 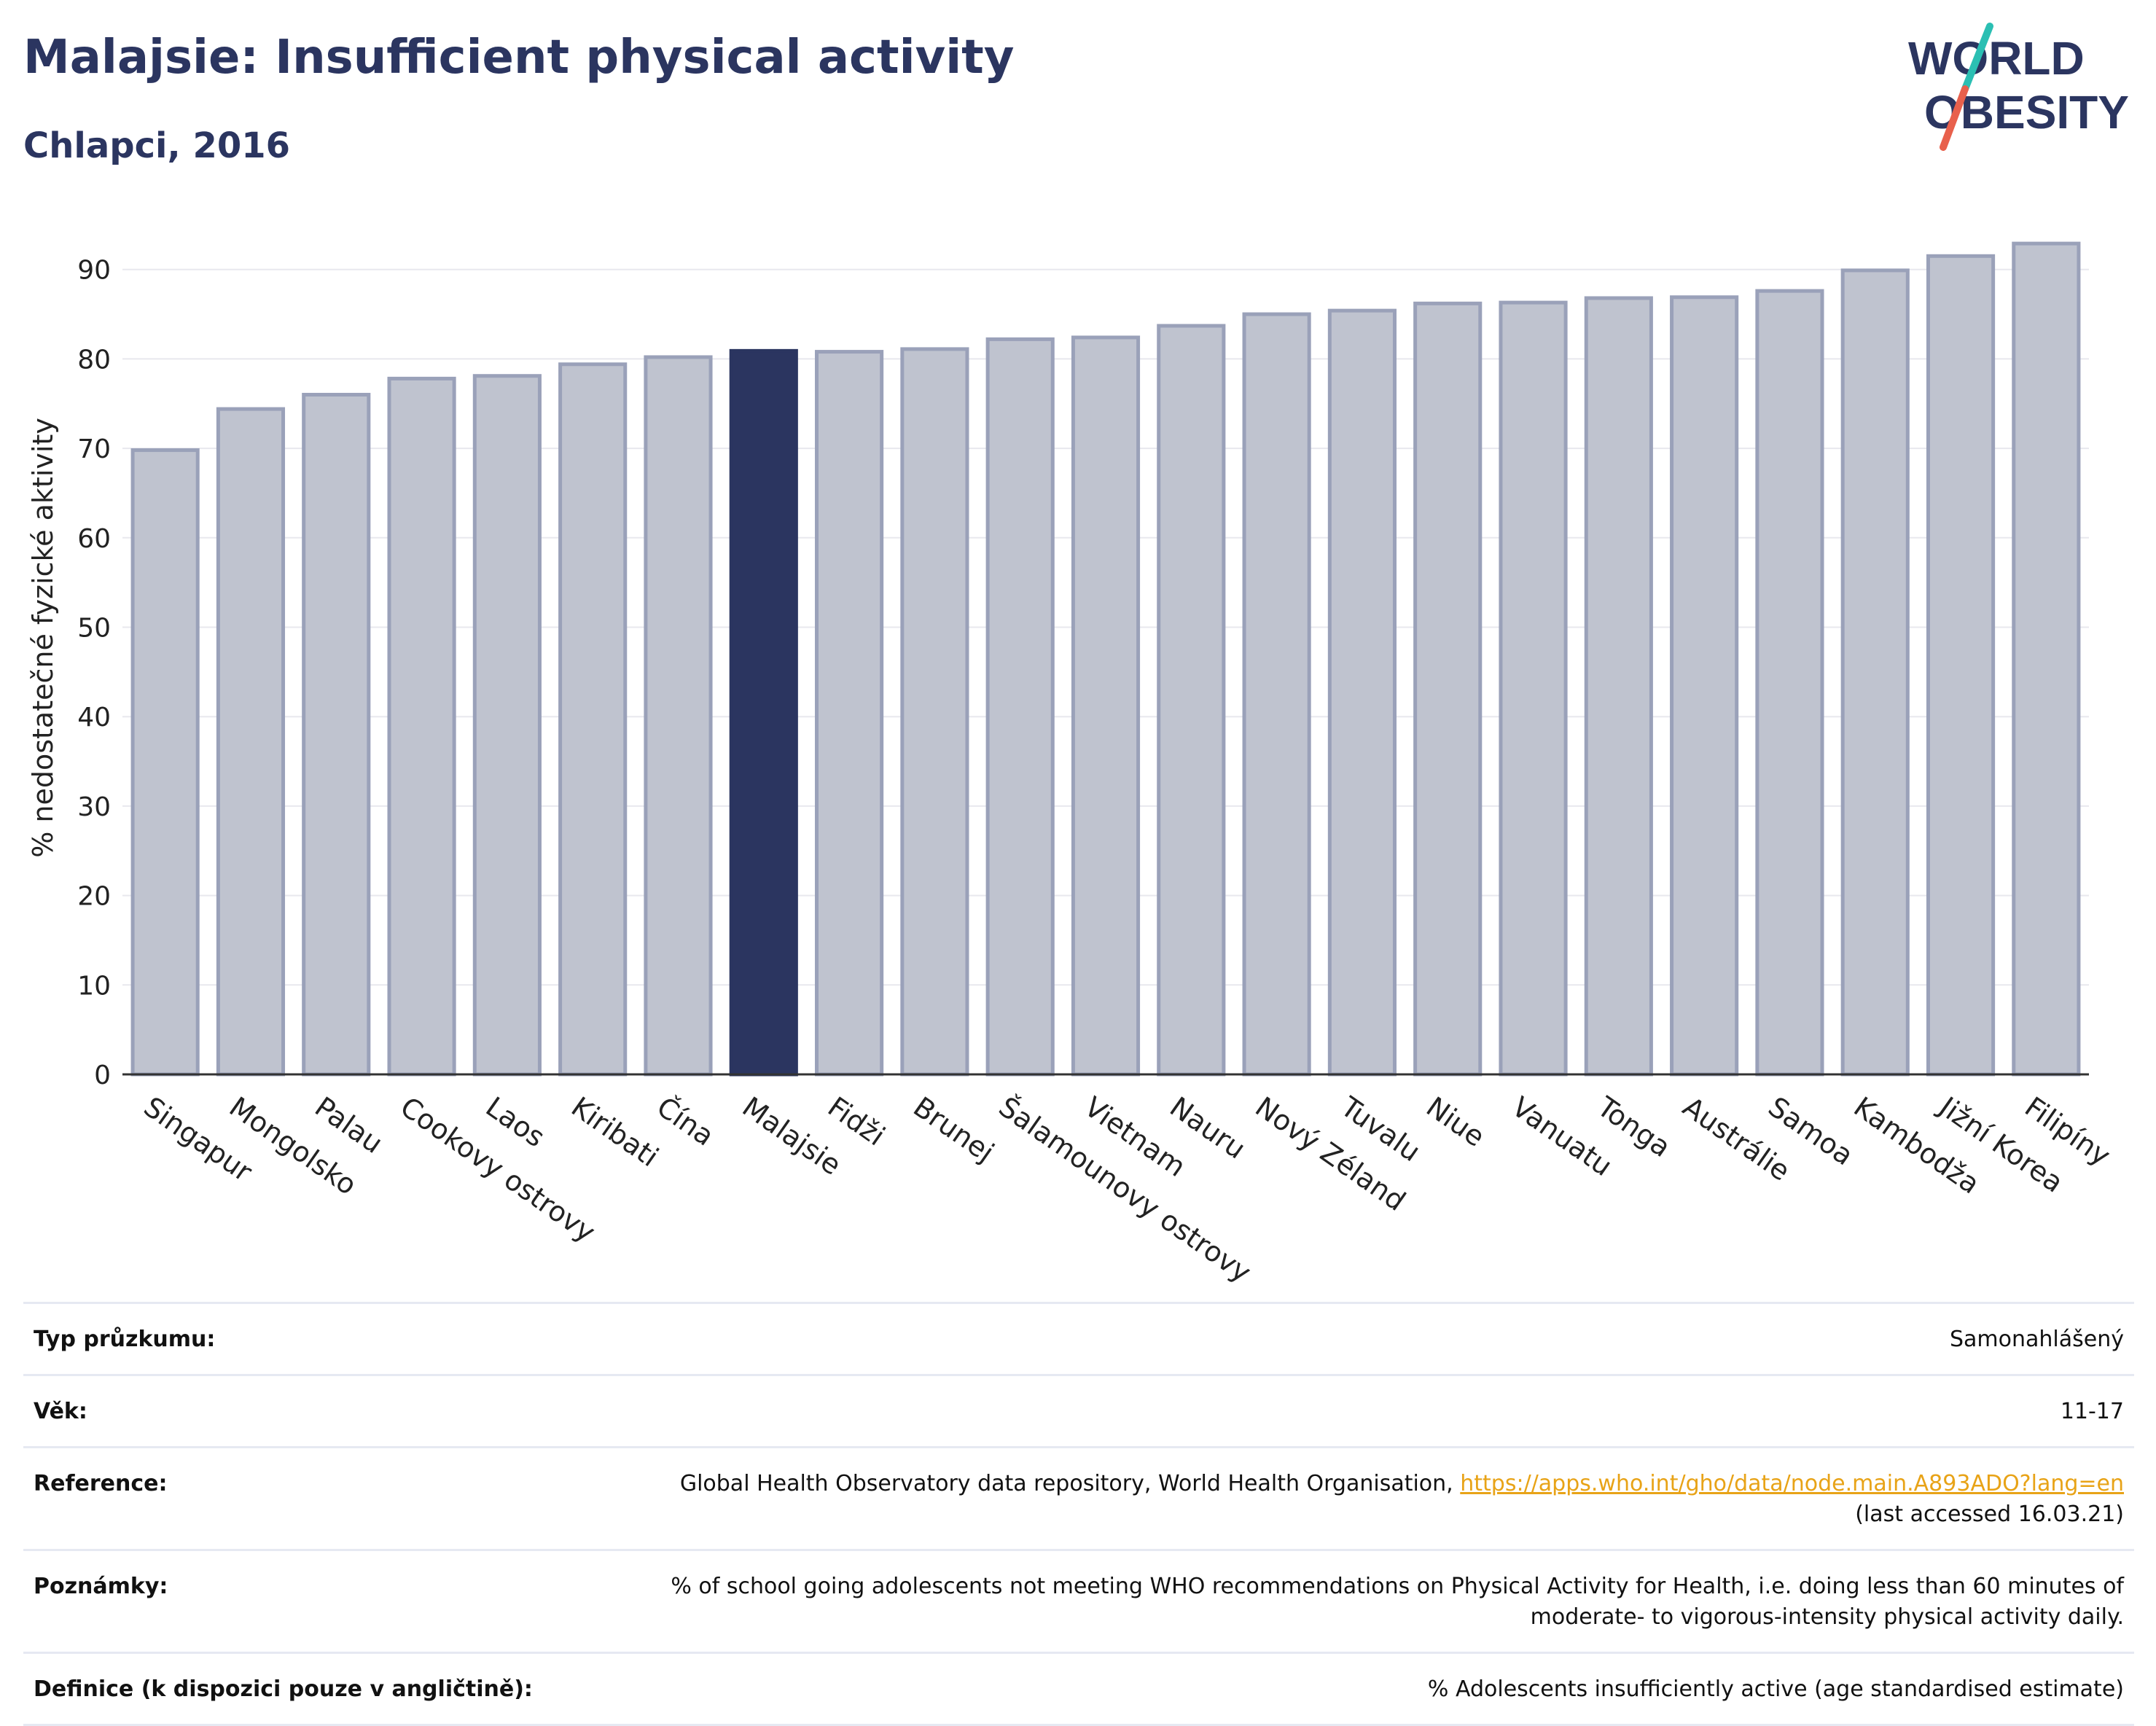 What do you see at coordinates (685, 1121) in the screenshot?
I see `x-tick-label: Čína` at bounding box center [685, 1121].